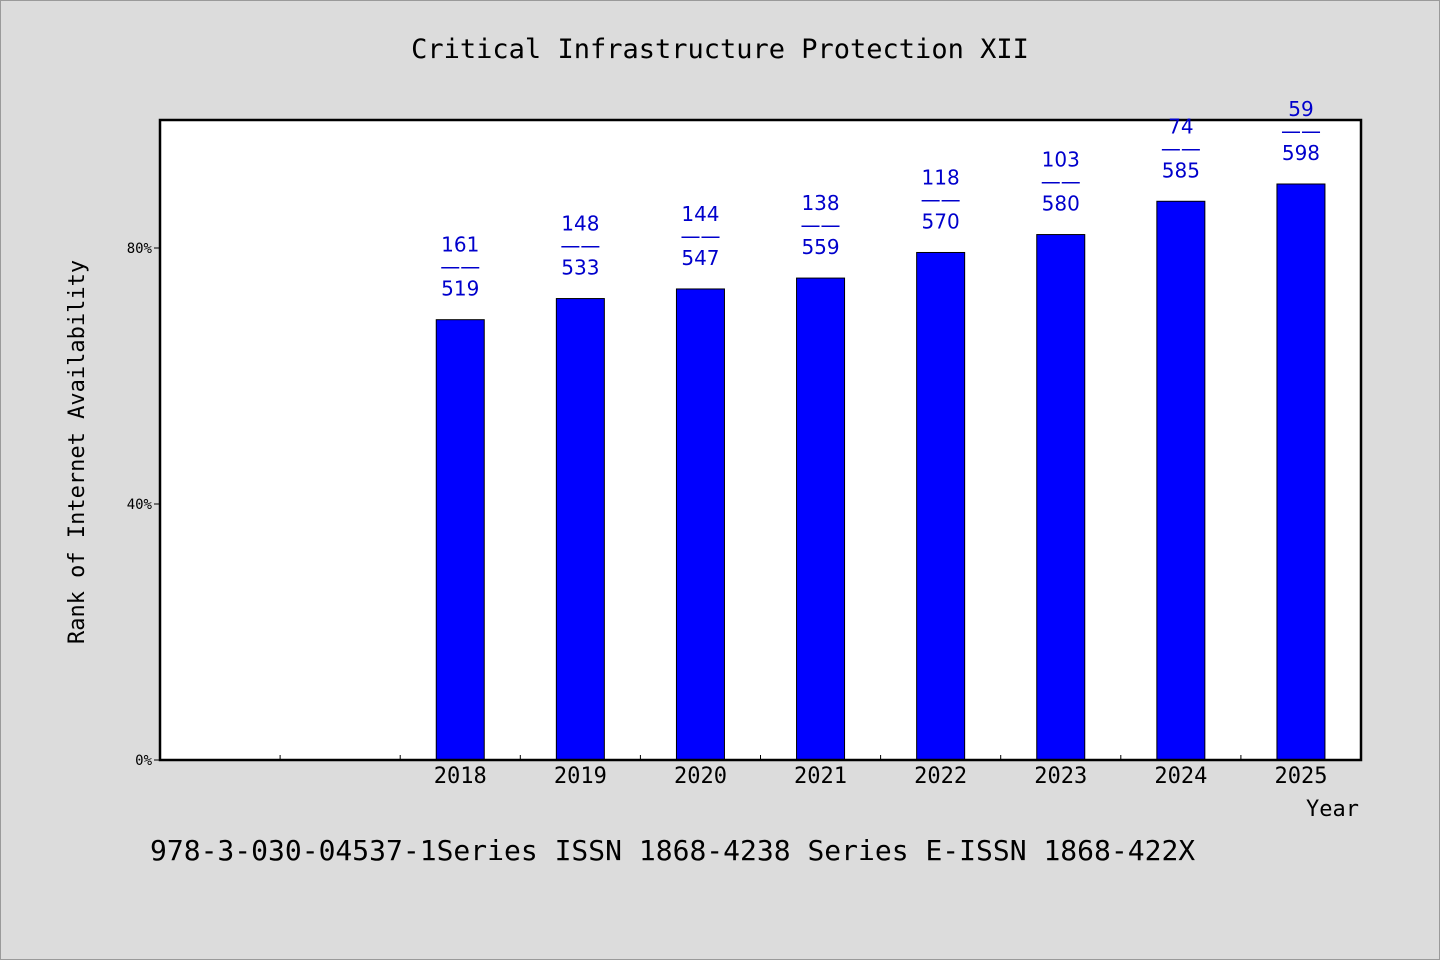  What do you see at coordinates (820, 776) in the screenshot?
I see `x-tick-label: 2021` at bounding box center [820, 776].